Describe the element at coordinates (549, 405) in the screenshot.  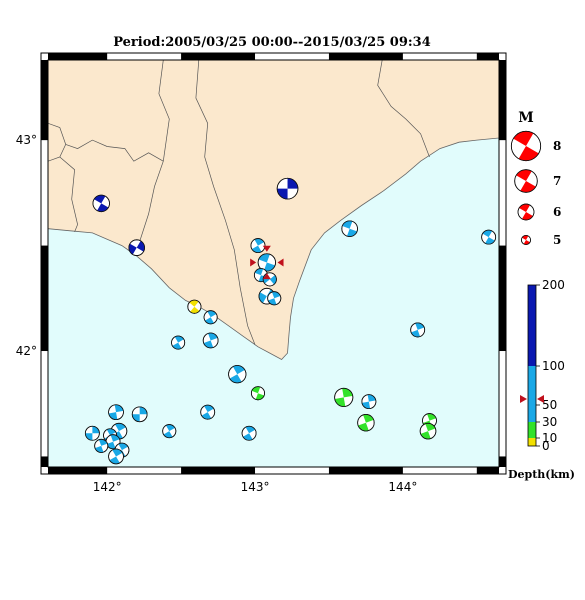
I see `depth-tick-label: 50` at that location.